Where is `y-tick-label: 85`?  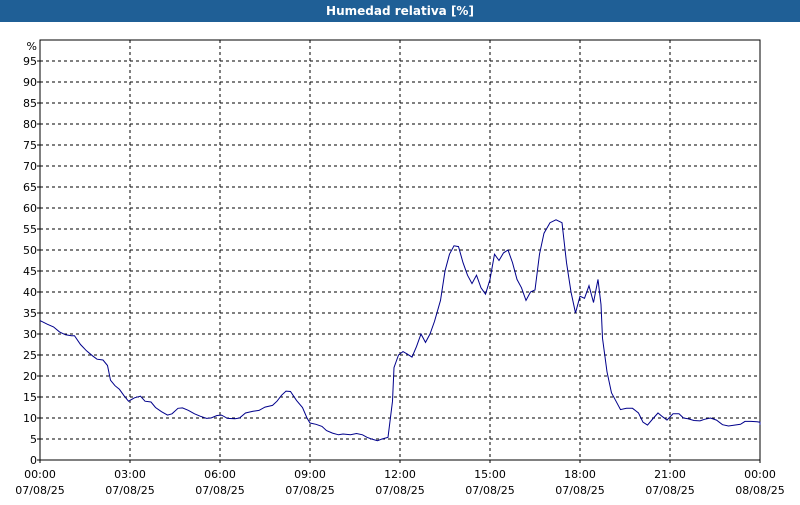 y-tick-label: 85 is located at coordinates (30, 103).